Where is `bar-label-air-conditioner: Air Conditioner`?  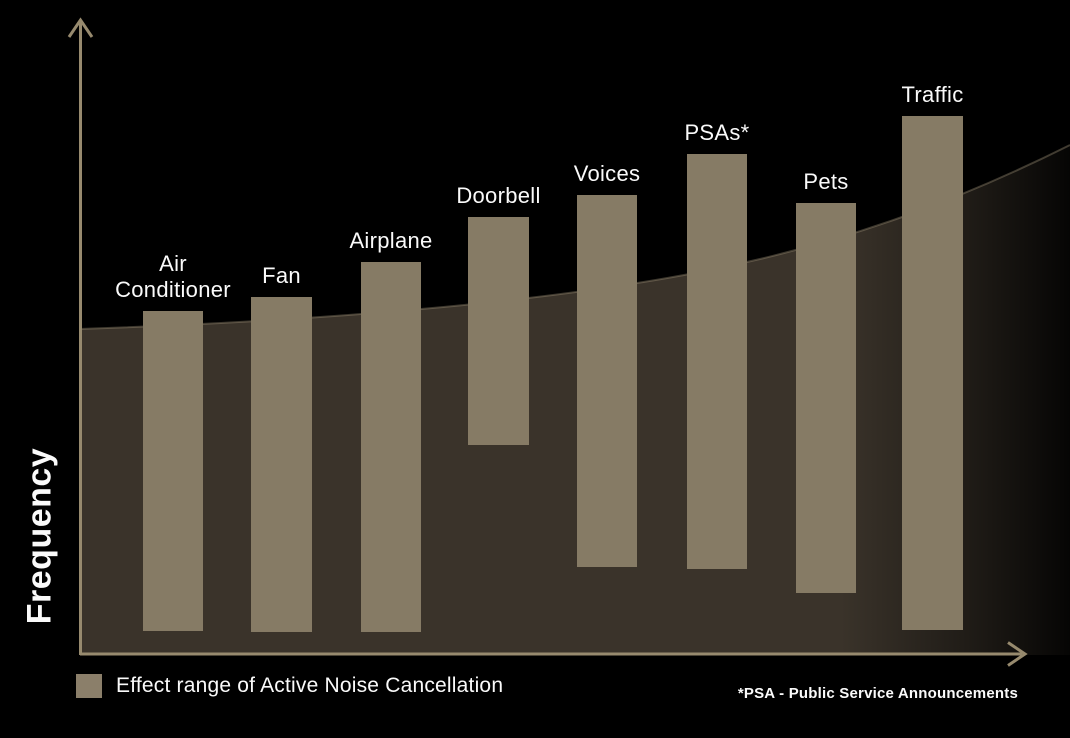
bar-label-air-conditioner: Air Conditioner is located at coordinates (173, 276).